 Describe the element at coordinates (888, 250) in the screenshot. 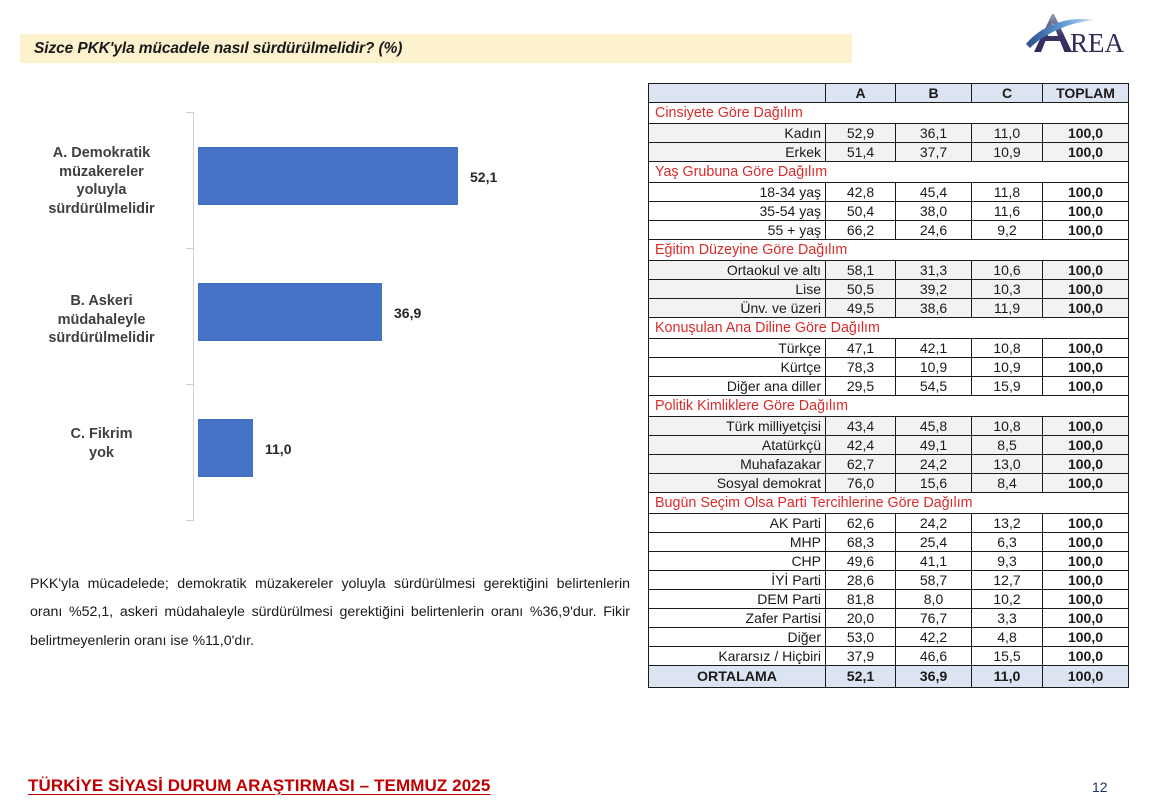

I see `table-section-row: Eğitim Düzeyine Göre Dağılım` at that location.